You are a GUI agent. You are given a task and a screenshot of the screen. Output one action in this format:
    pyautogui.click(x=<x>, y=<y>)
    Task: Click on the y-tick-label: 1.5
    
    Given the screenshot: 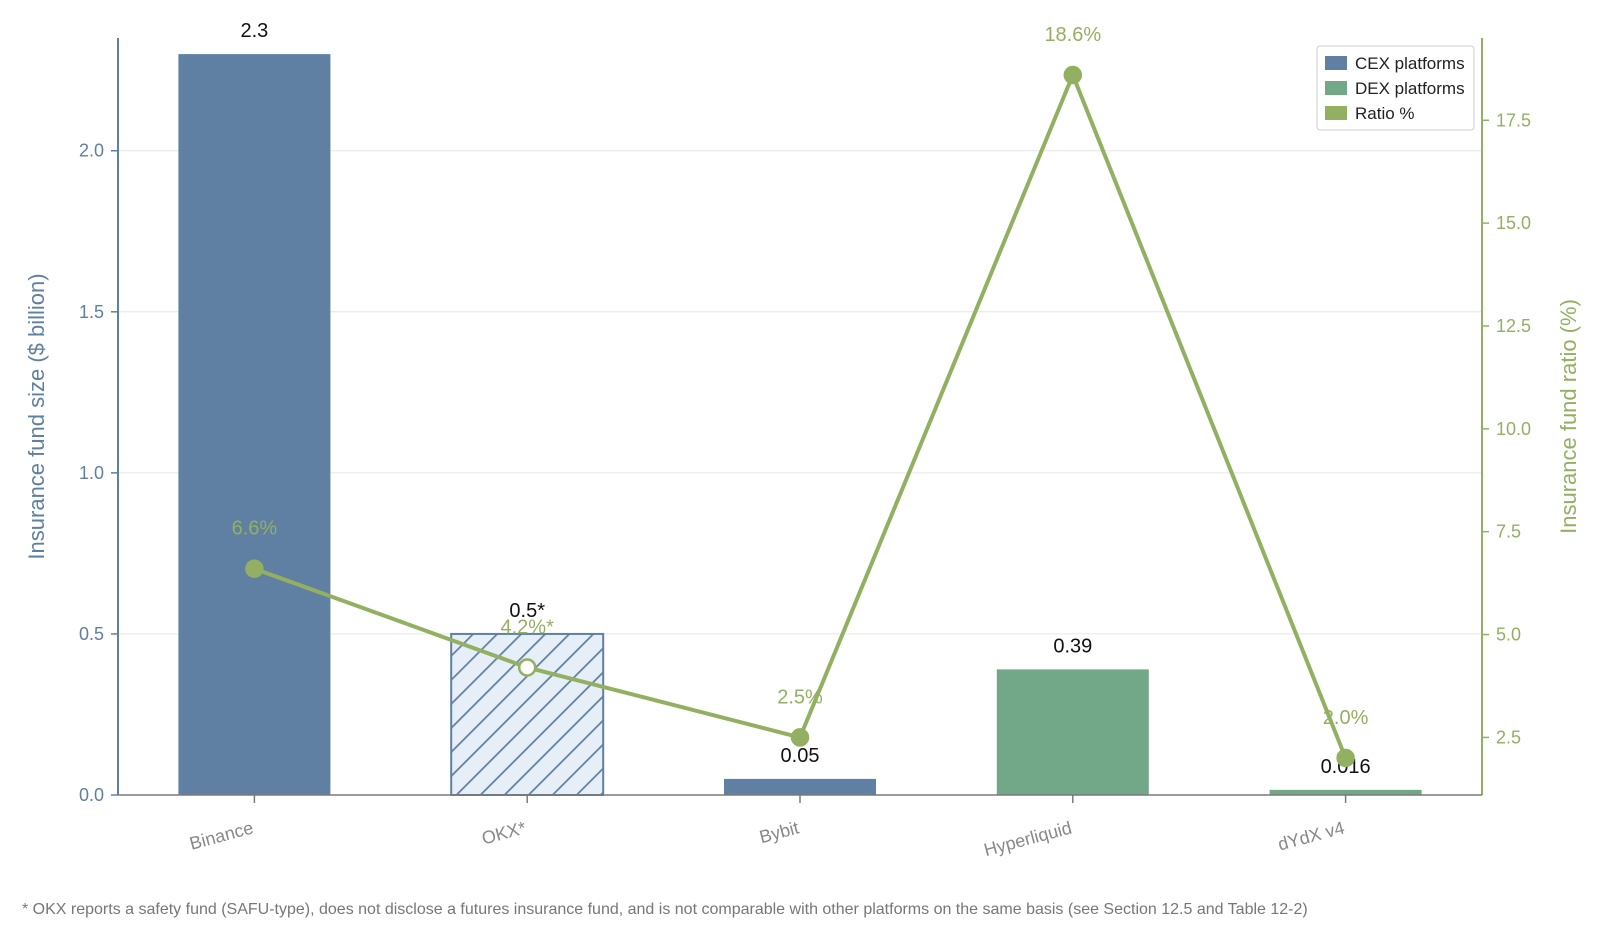 What is the action you would take?
    pyautogui.click(x=91, y=312)
    